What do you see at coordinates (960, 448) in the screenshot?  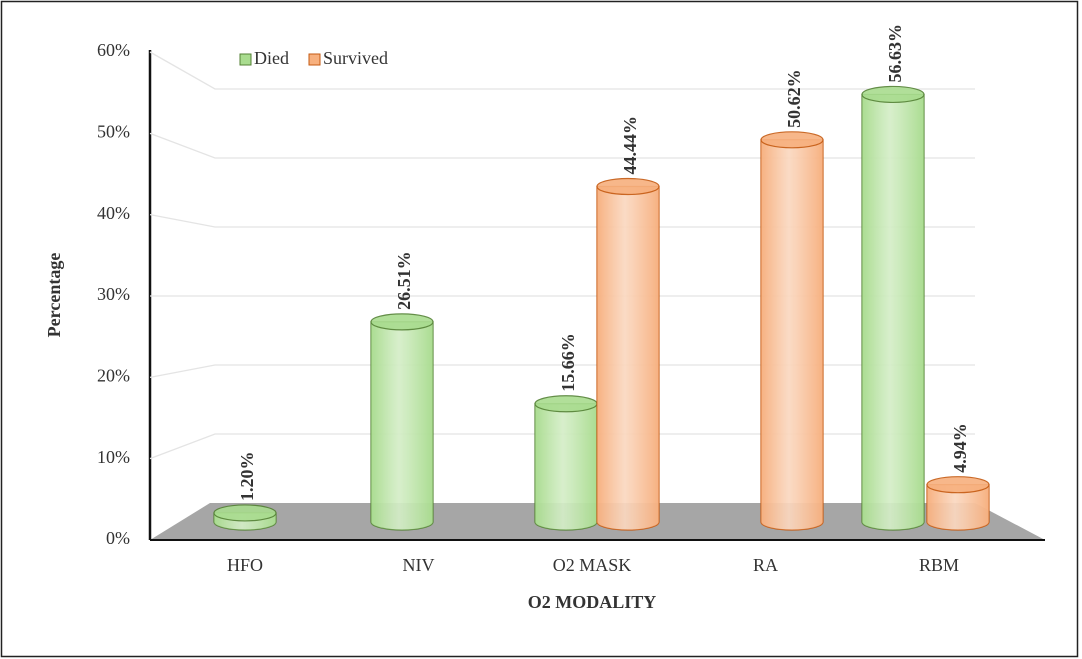 I see `value-label: 4.94%` at bounding box center [960, 448].